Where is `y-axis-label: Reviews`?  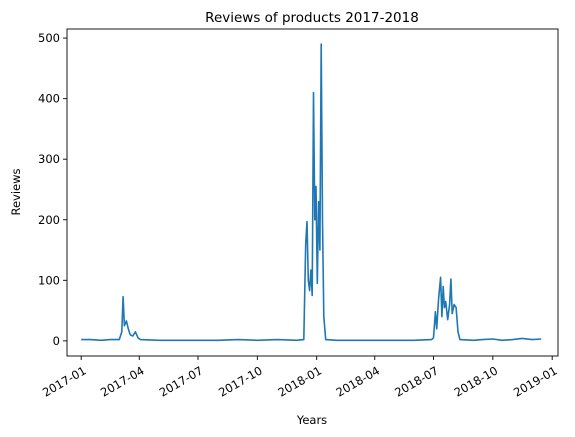
y-axis-label: Reviews is located at coordinates (16, 191).